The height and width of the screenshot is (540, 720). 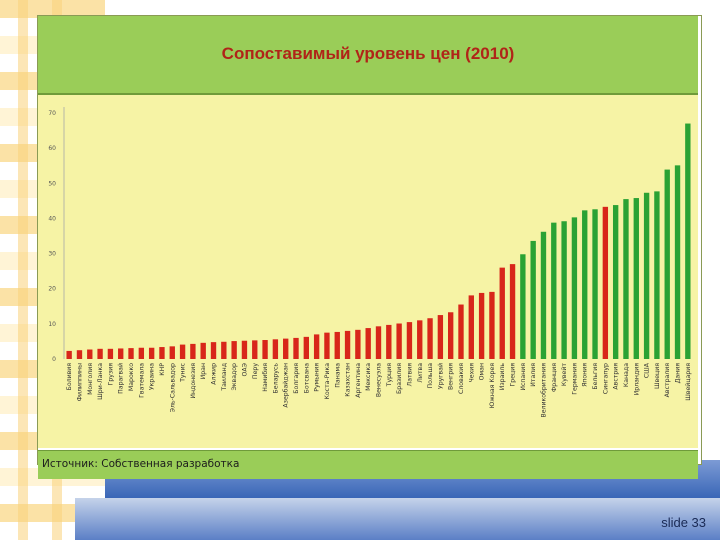 I want to click on x-tick-label: Филиппины, so click(x=79, y=382).